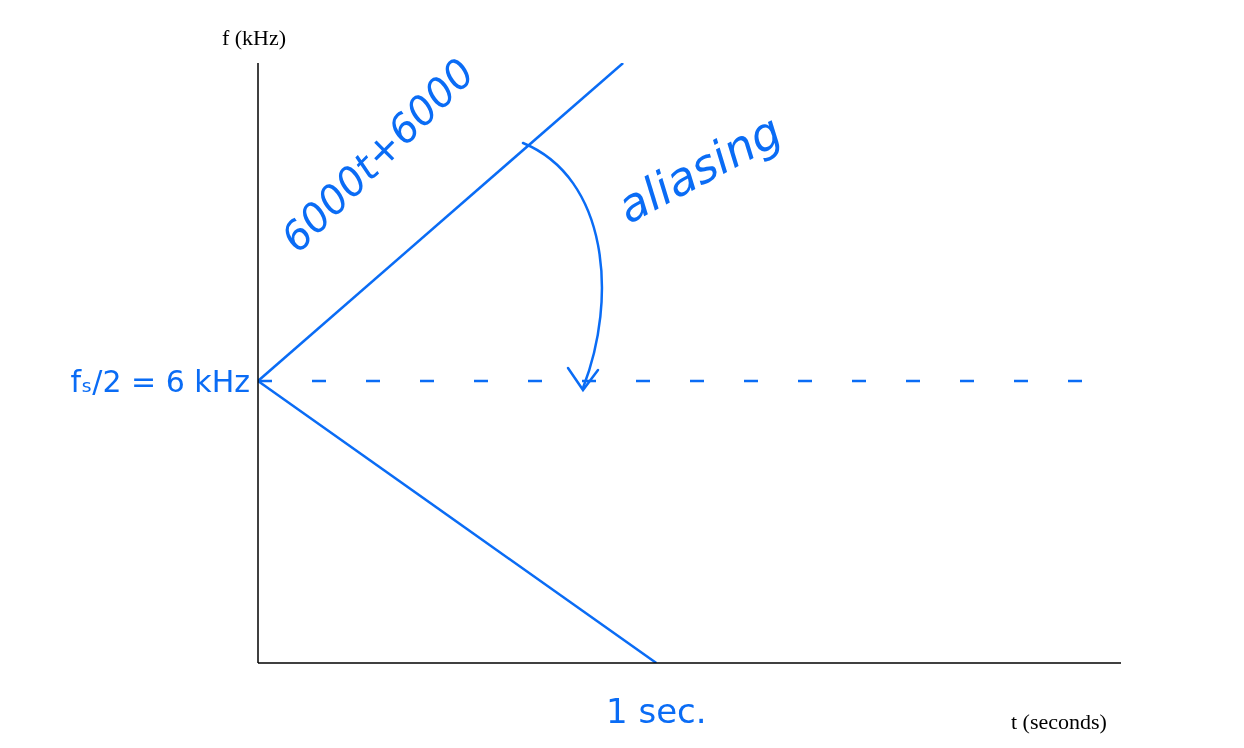 The image size is (1244, 748). Describe the element at coordinates (160, 381) in the screenshot. I see `text: fₛ/2 = 6 kHz` at that location.